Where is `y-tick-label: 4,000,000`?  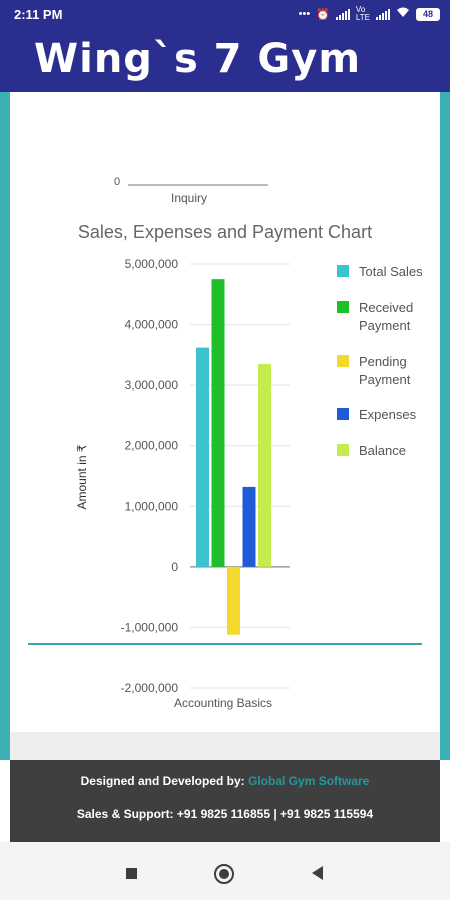
y-tick-label: 4,000,000 is located at coordinates (152, 325).